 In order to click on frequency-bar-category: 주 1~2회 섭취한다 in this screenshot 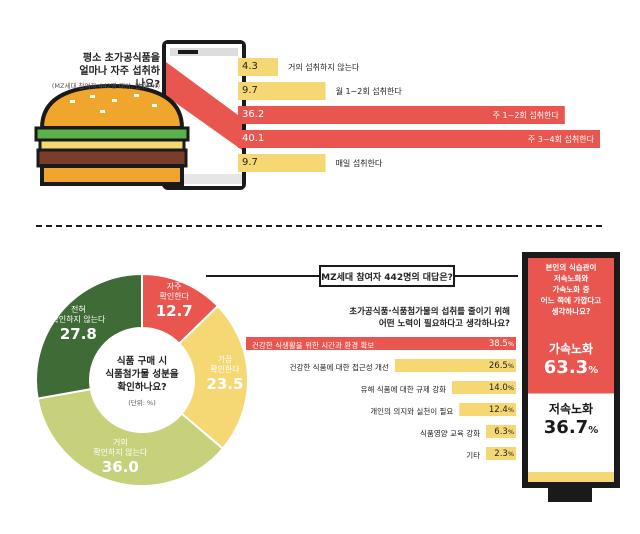, I will do `click(525, 115)`.